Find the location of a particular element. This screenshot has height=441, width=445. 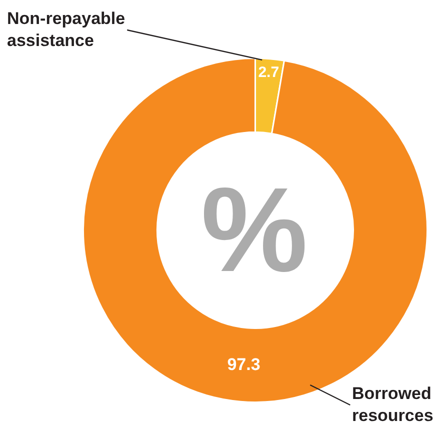

slice-label: Borrowed resources is located at coordinates (393, 405).